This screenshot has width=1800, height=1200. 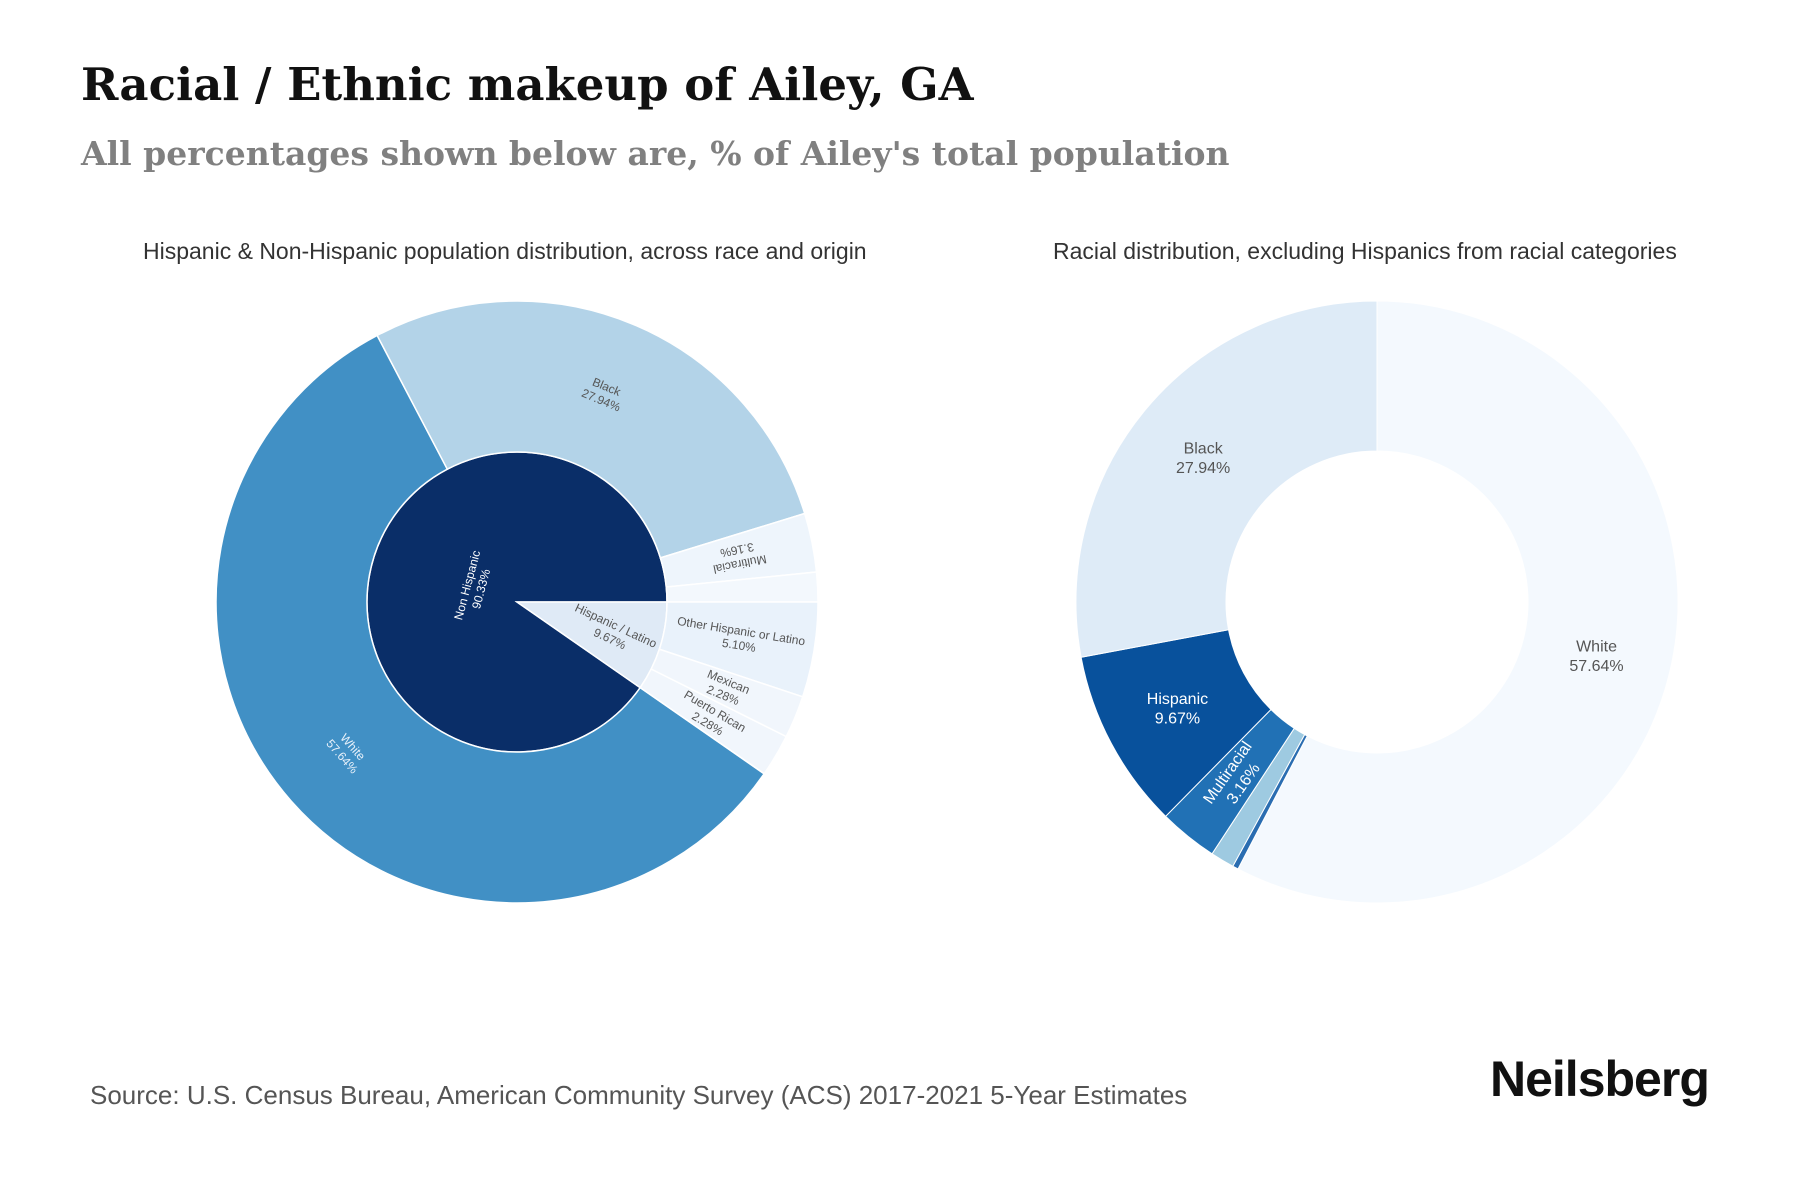 I want to click on sunburst-outer-puerto-rican, so click(x=713, y=721).